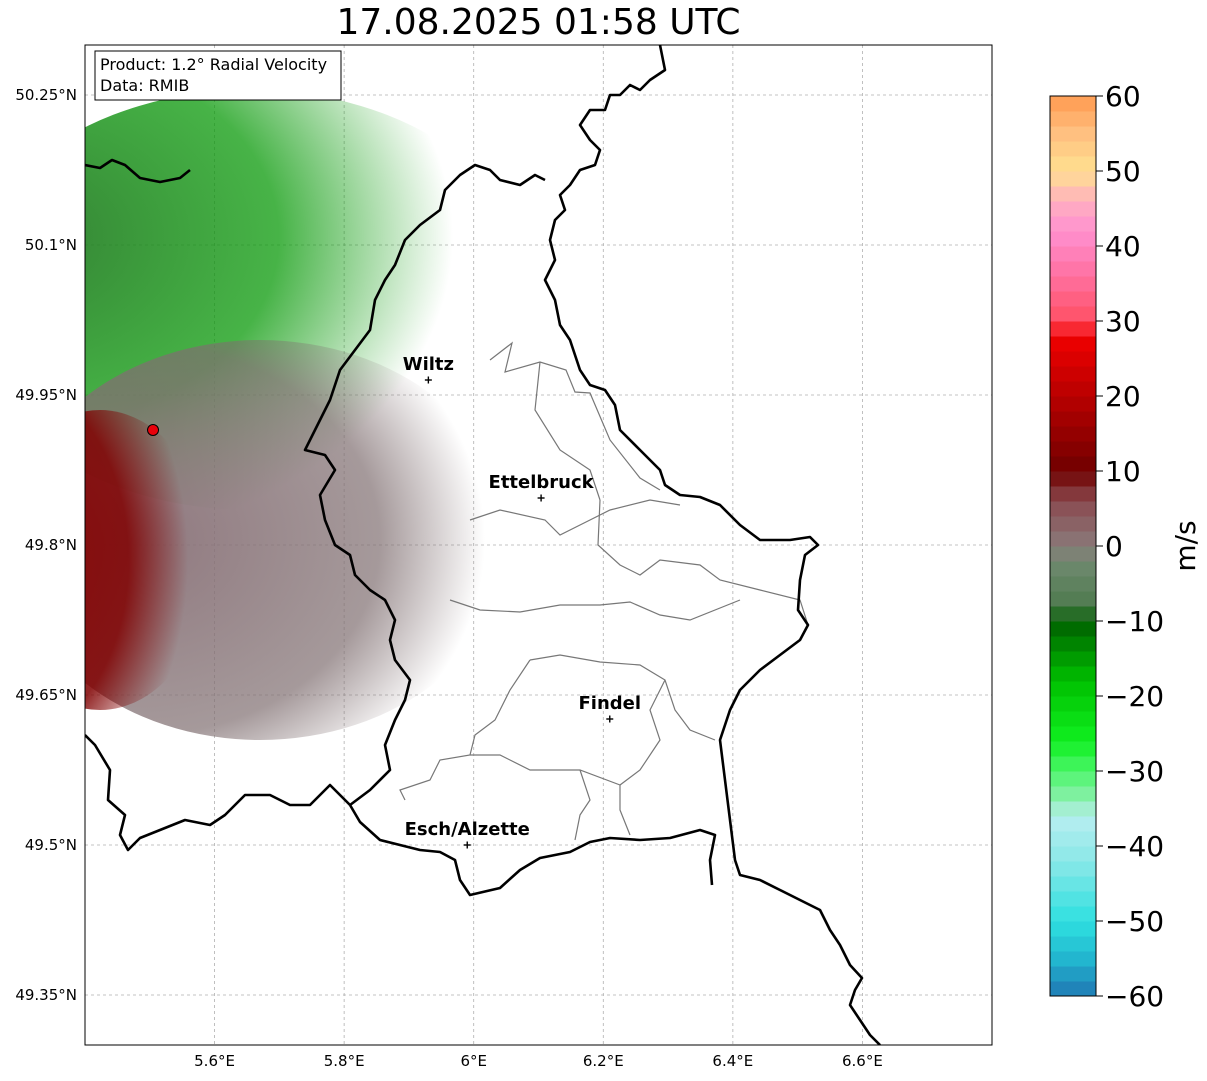 The image size is (1207, 1081). Describe the element at coordinates (1134, 621) in the screenshot. I see `colorbar-tick-label: −10` at that location.